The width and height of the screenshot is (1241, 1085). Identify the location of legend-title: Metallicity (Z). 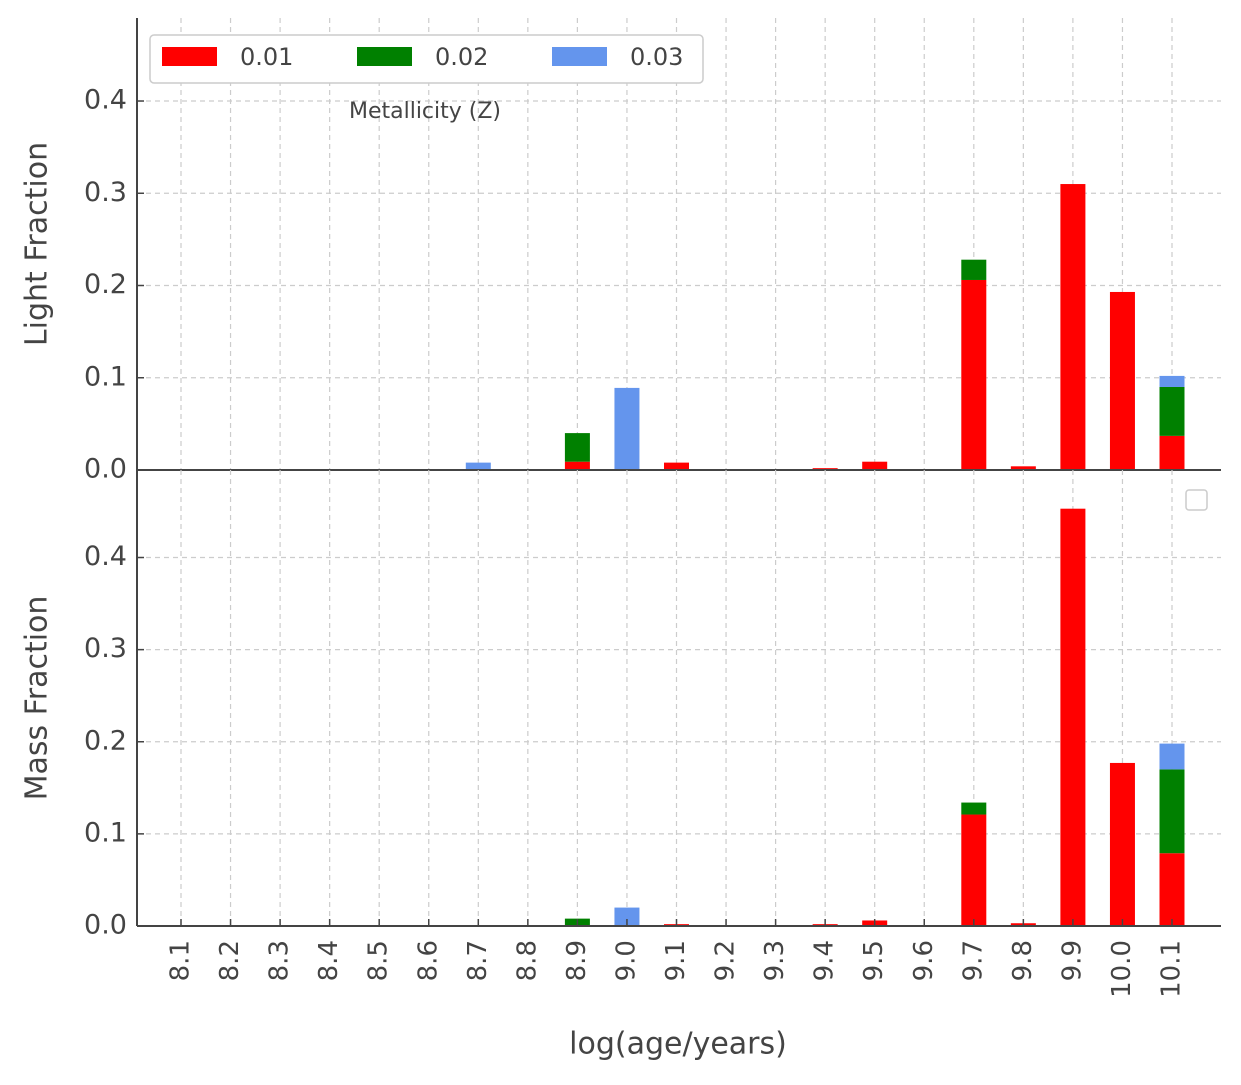
(425, 111).